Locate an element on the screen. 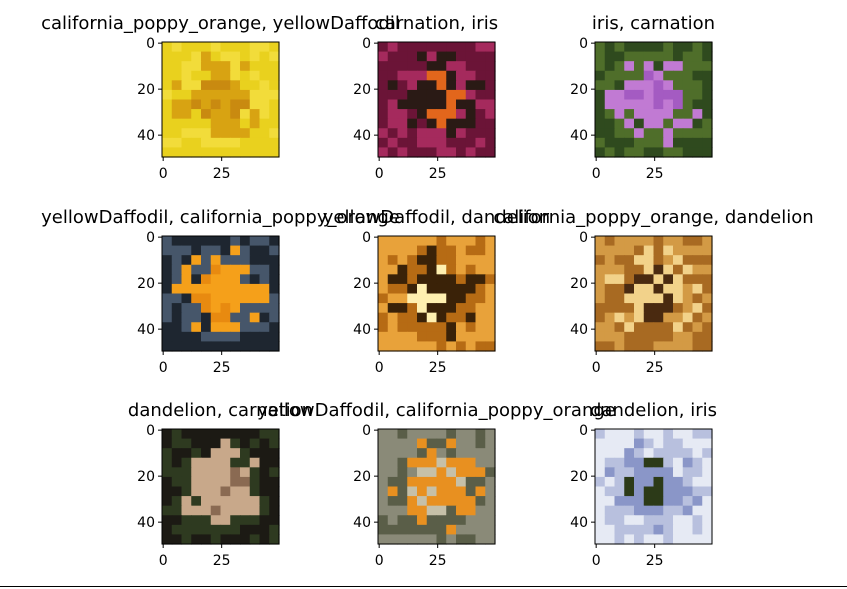 Image resolution: width=847 pixels, height=589 pixels. subplot-title: yellowDaffodil, california_poppy_orange is located at coordinates (436, 410).